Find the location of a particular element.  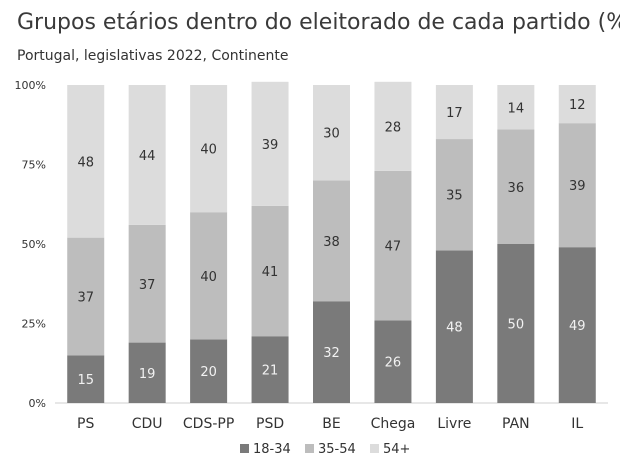

x-category-label: BE is located at coordinates (331, 424).